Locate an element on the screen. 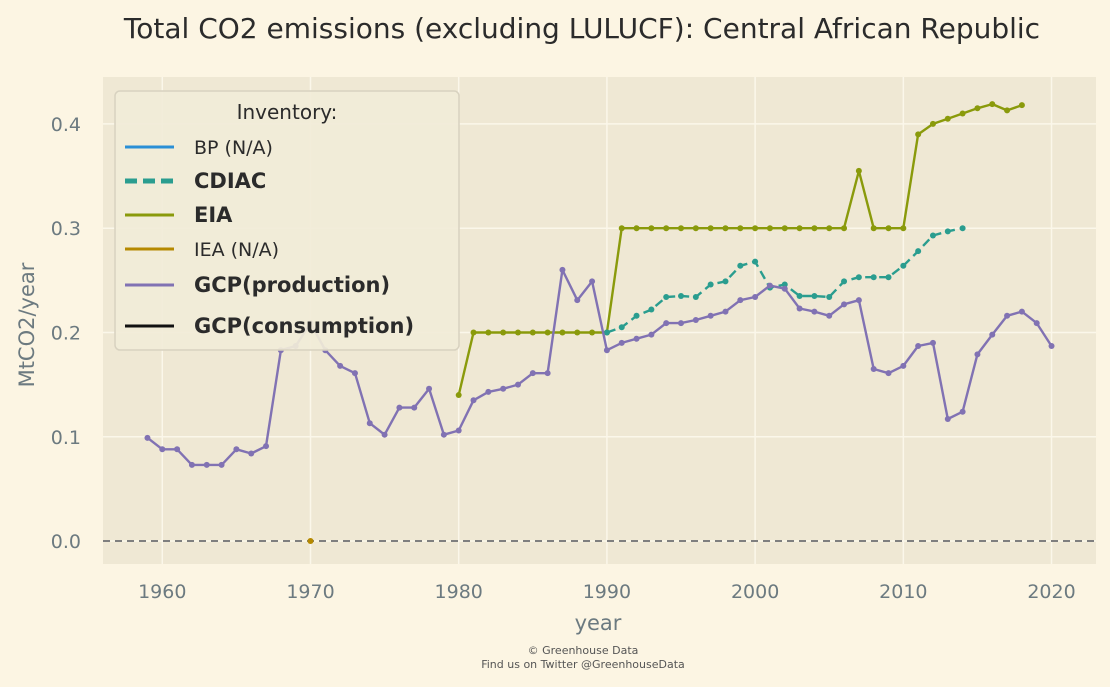 Image resolution: width=1110 pixels, height=687 pixels. legend-title: Inventory: is located at coordinates (287, 112).